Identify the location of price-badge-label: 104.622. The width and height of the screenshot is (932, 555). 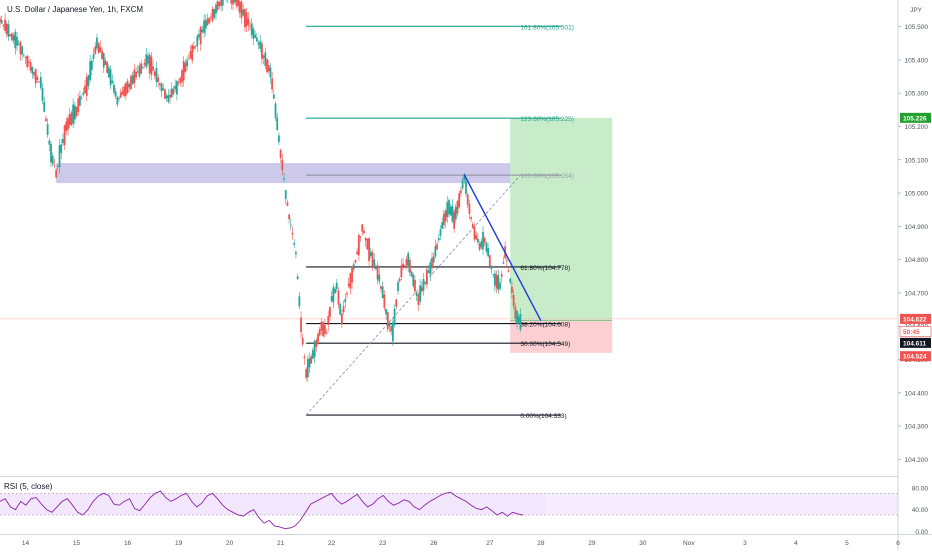
(915, 319).